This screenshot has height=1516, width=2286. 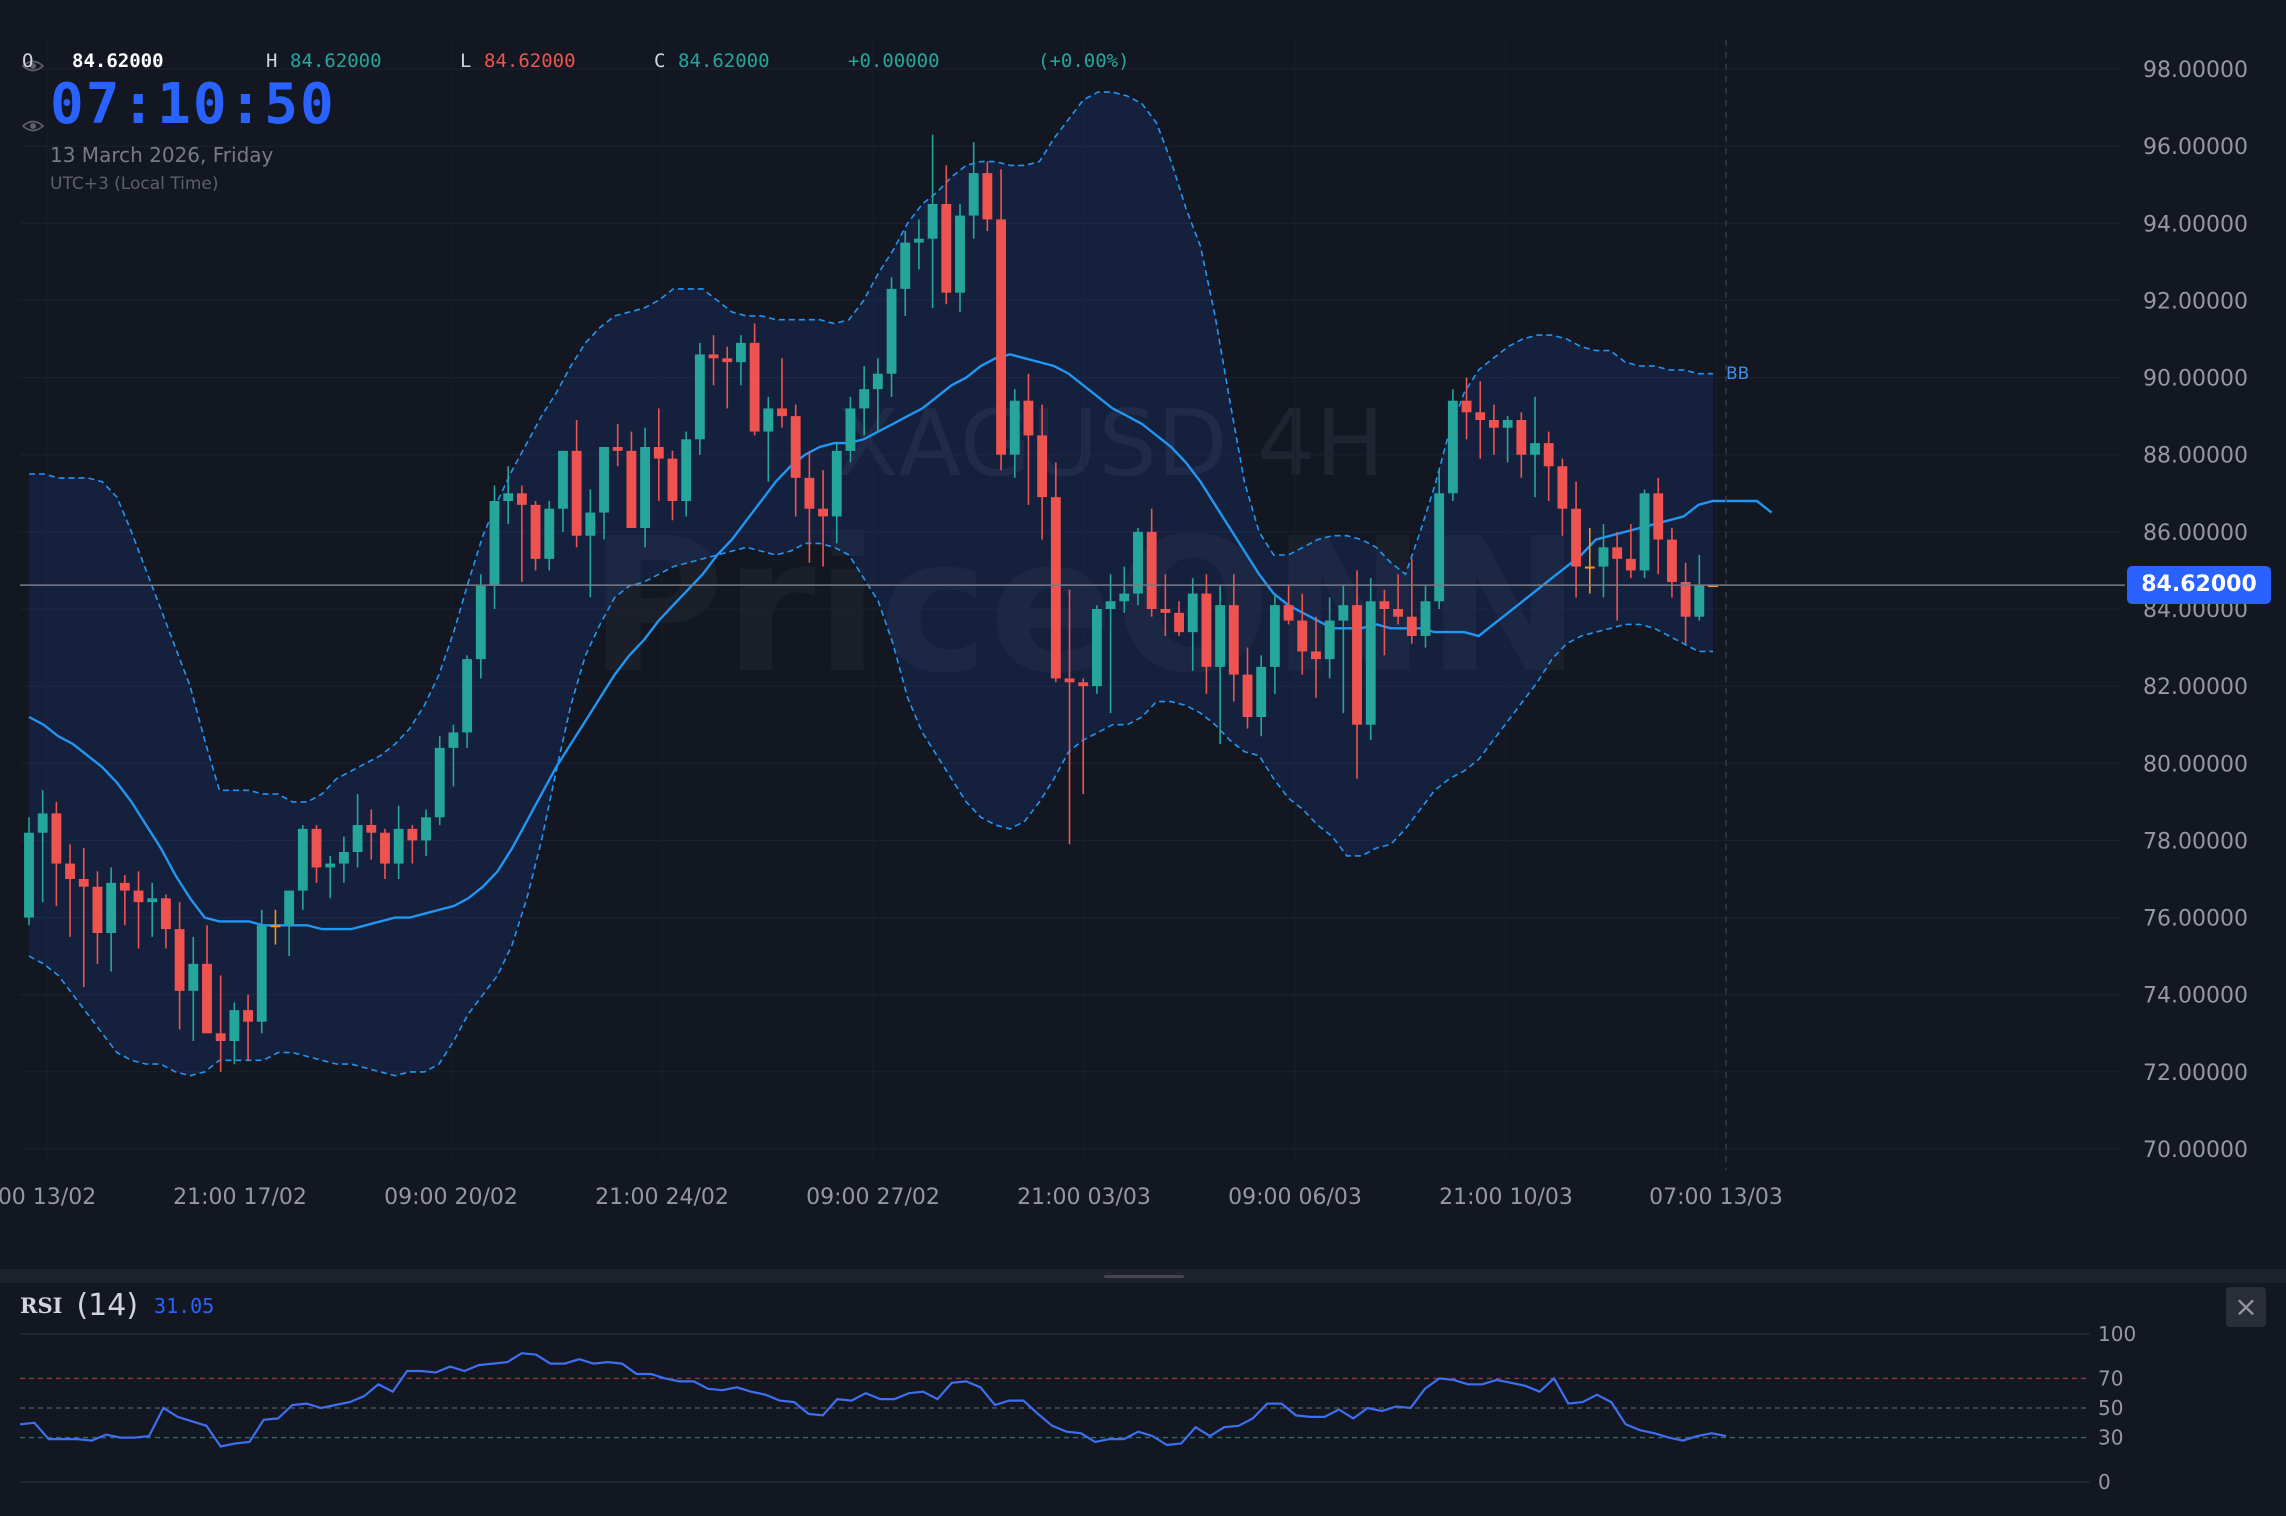 I want to click on watermark-brand: PriceONN, so click(x=1085, y=606).